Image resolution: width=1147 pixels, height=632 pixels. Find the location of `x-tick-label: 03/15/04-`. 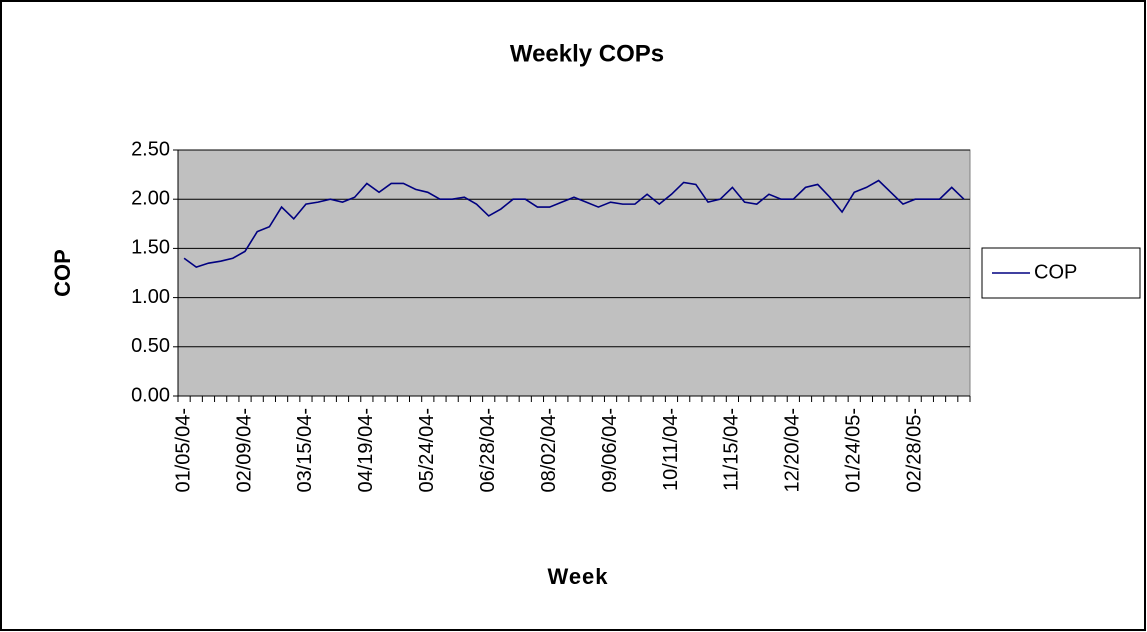

x-tick-label: 03/15/04- is located at coordinates (305, 450).